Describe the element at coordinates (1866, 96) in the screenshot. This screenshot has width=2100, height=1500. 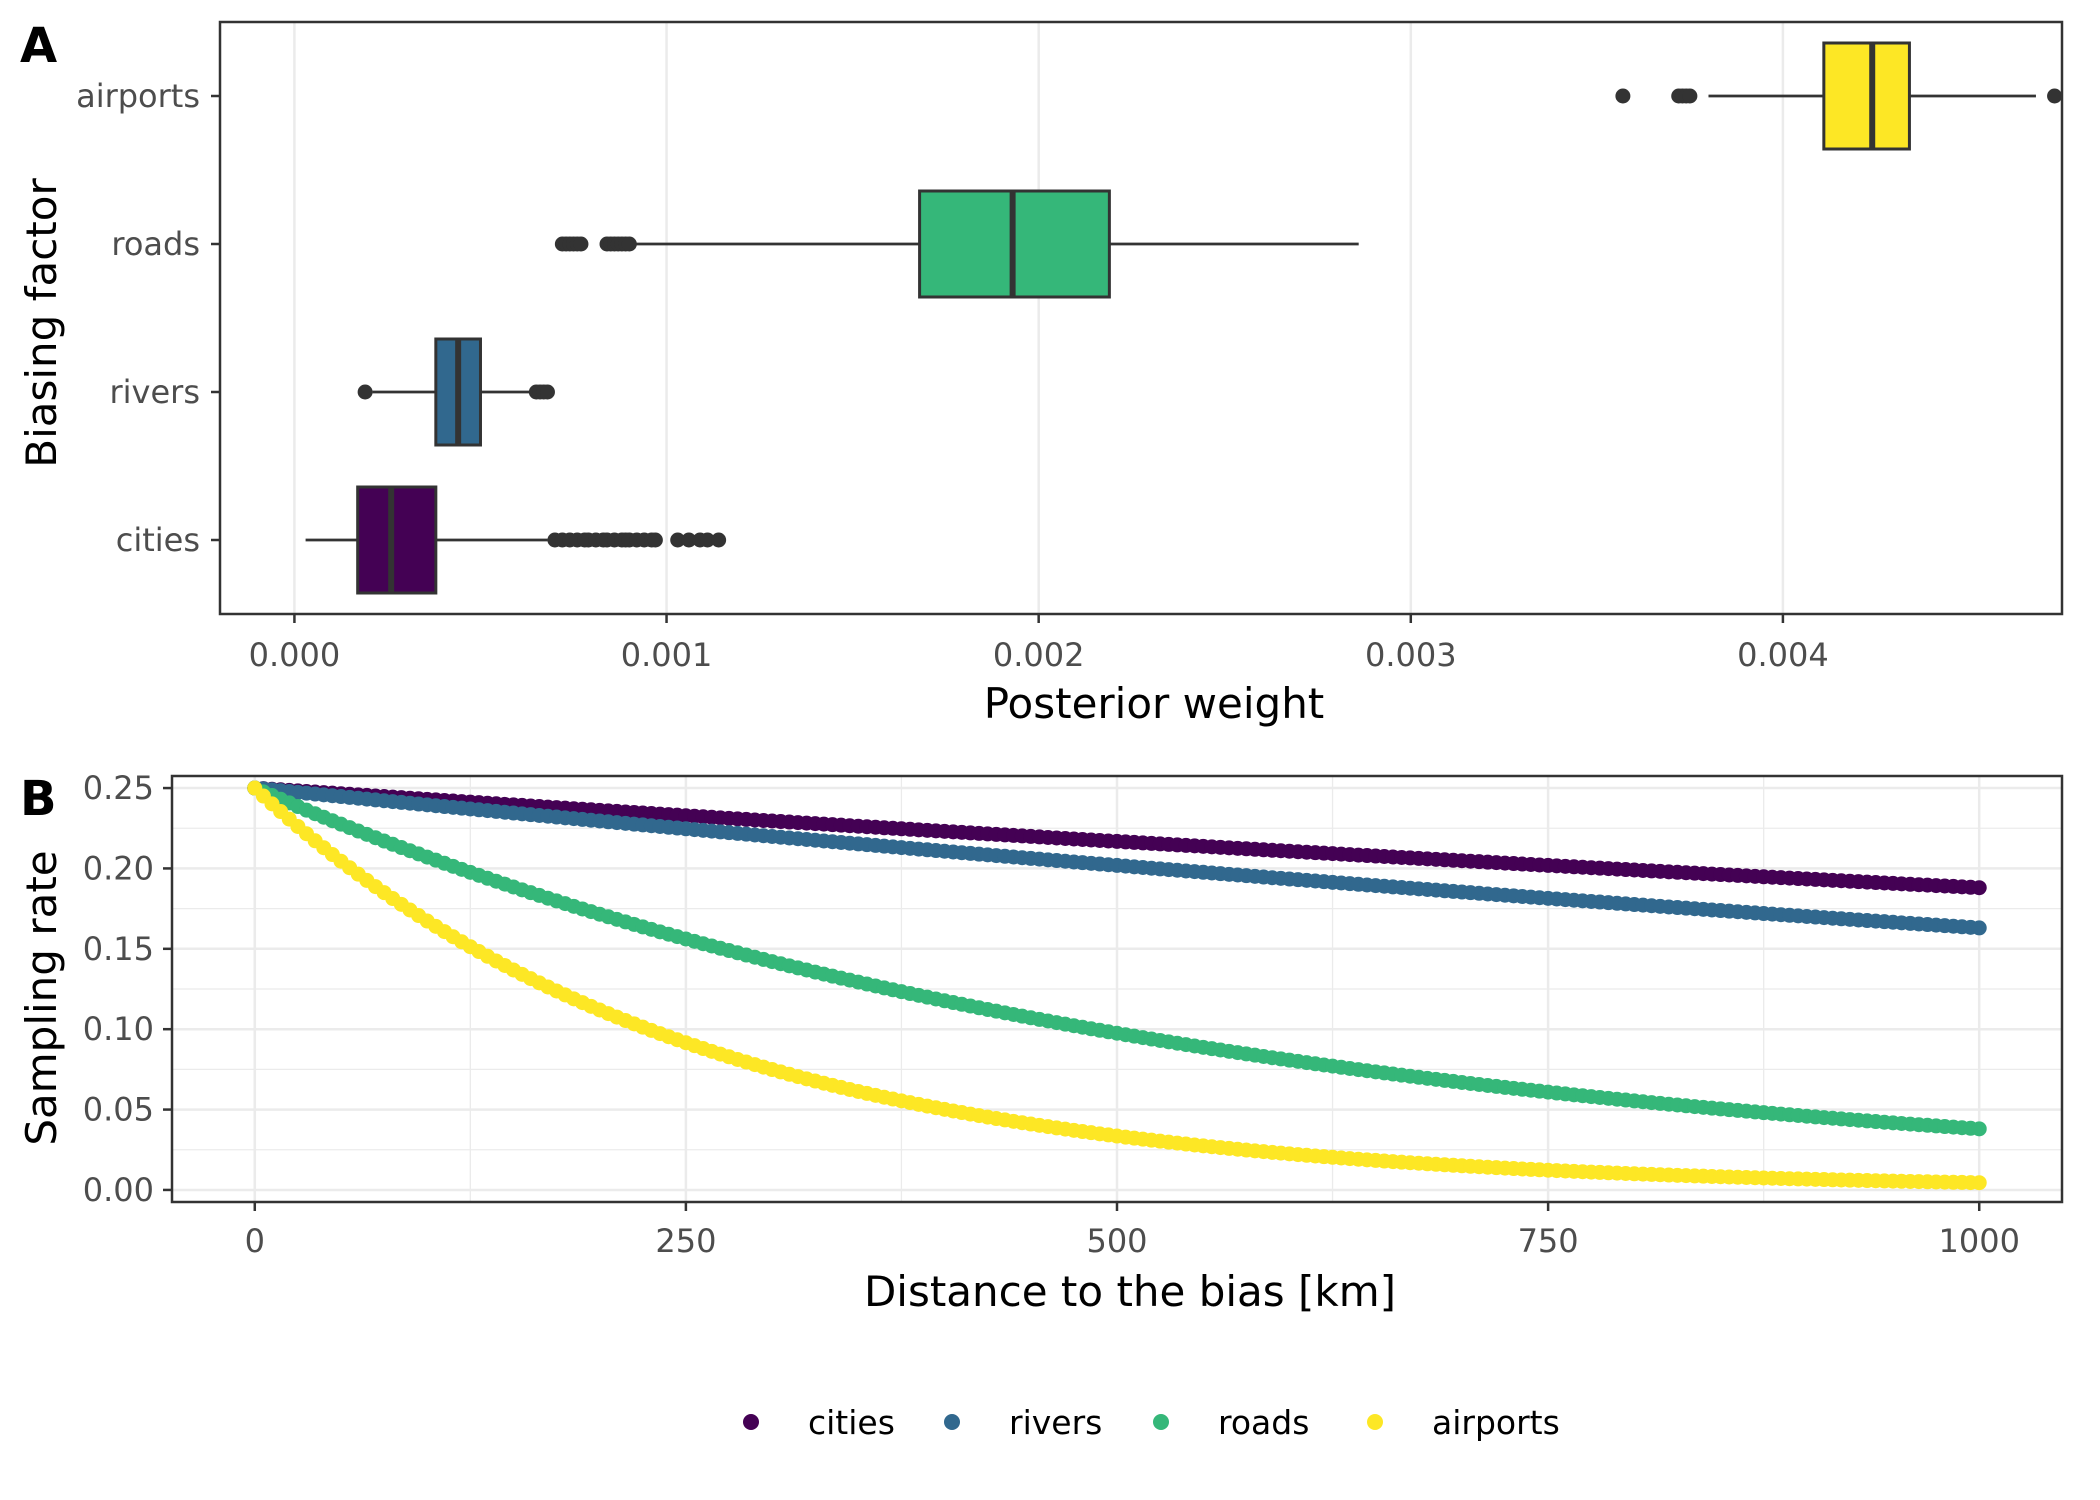
I see `iqr-box-airports` at that location.